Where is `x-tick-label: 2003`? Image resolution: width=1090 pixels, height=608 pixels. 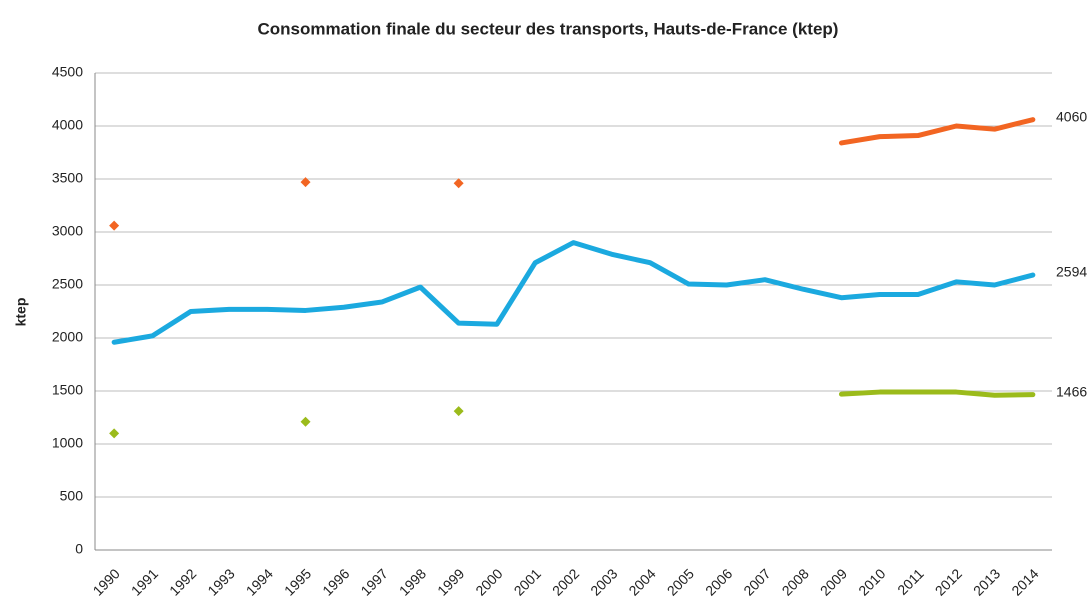 x-tick-label: 2003 is located at coordinates (603, 581).